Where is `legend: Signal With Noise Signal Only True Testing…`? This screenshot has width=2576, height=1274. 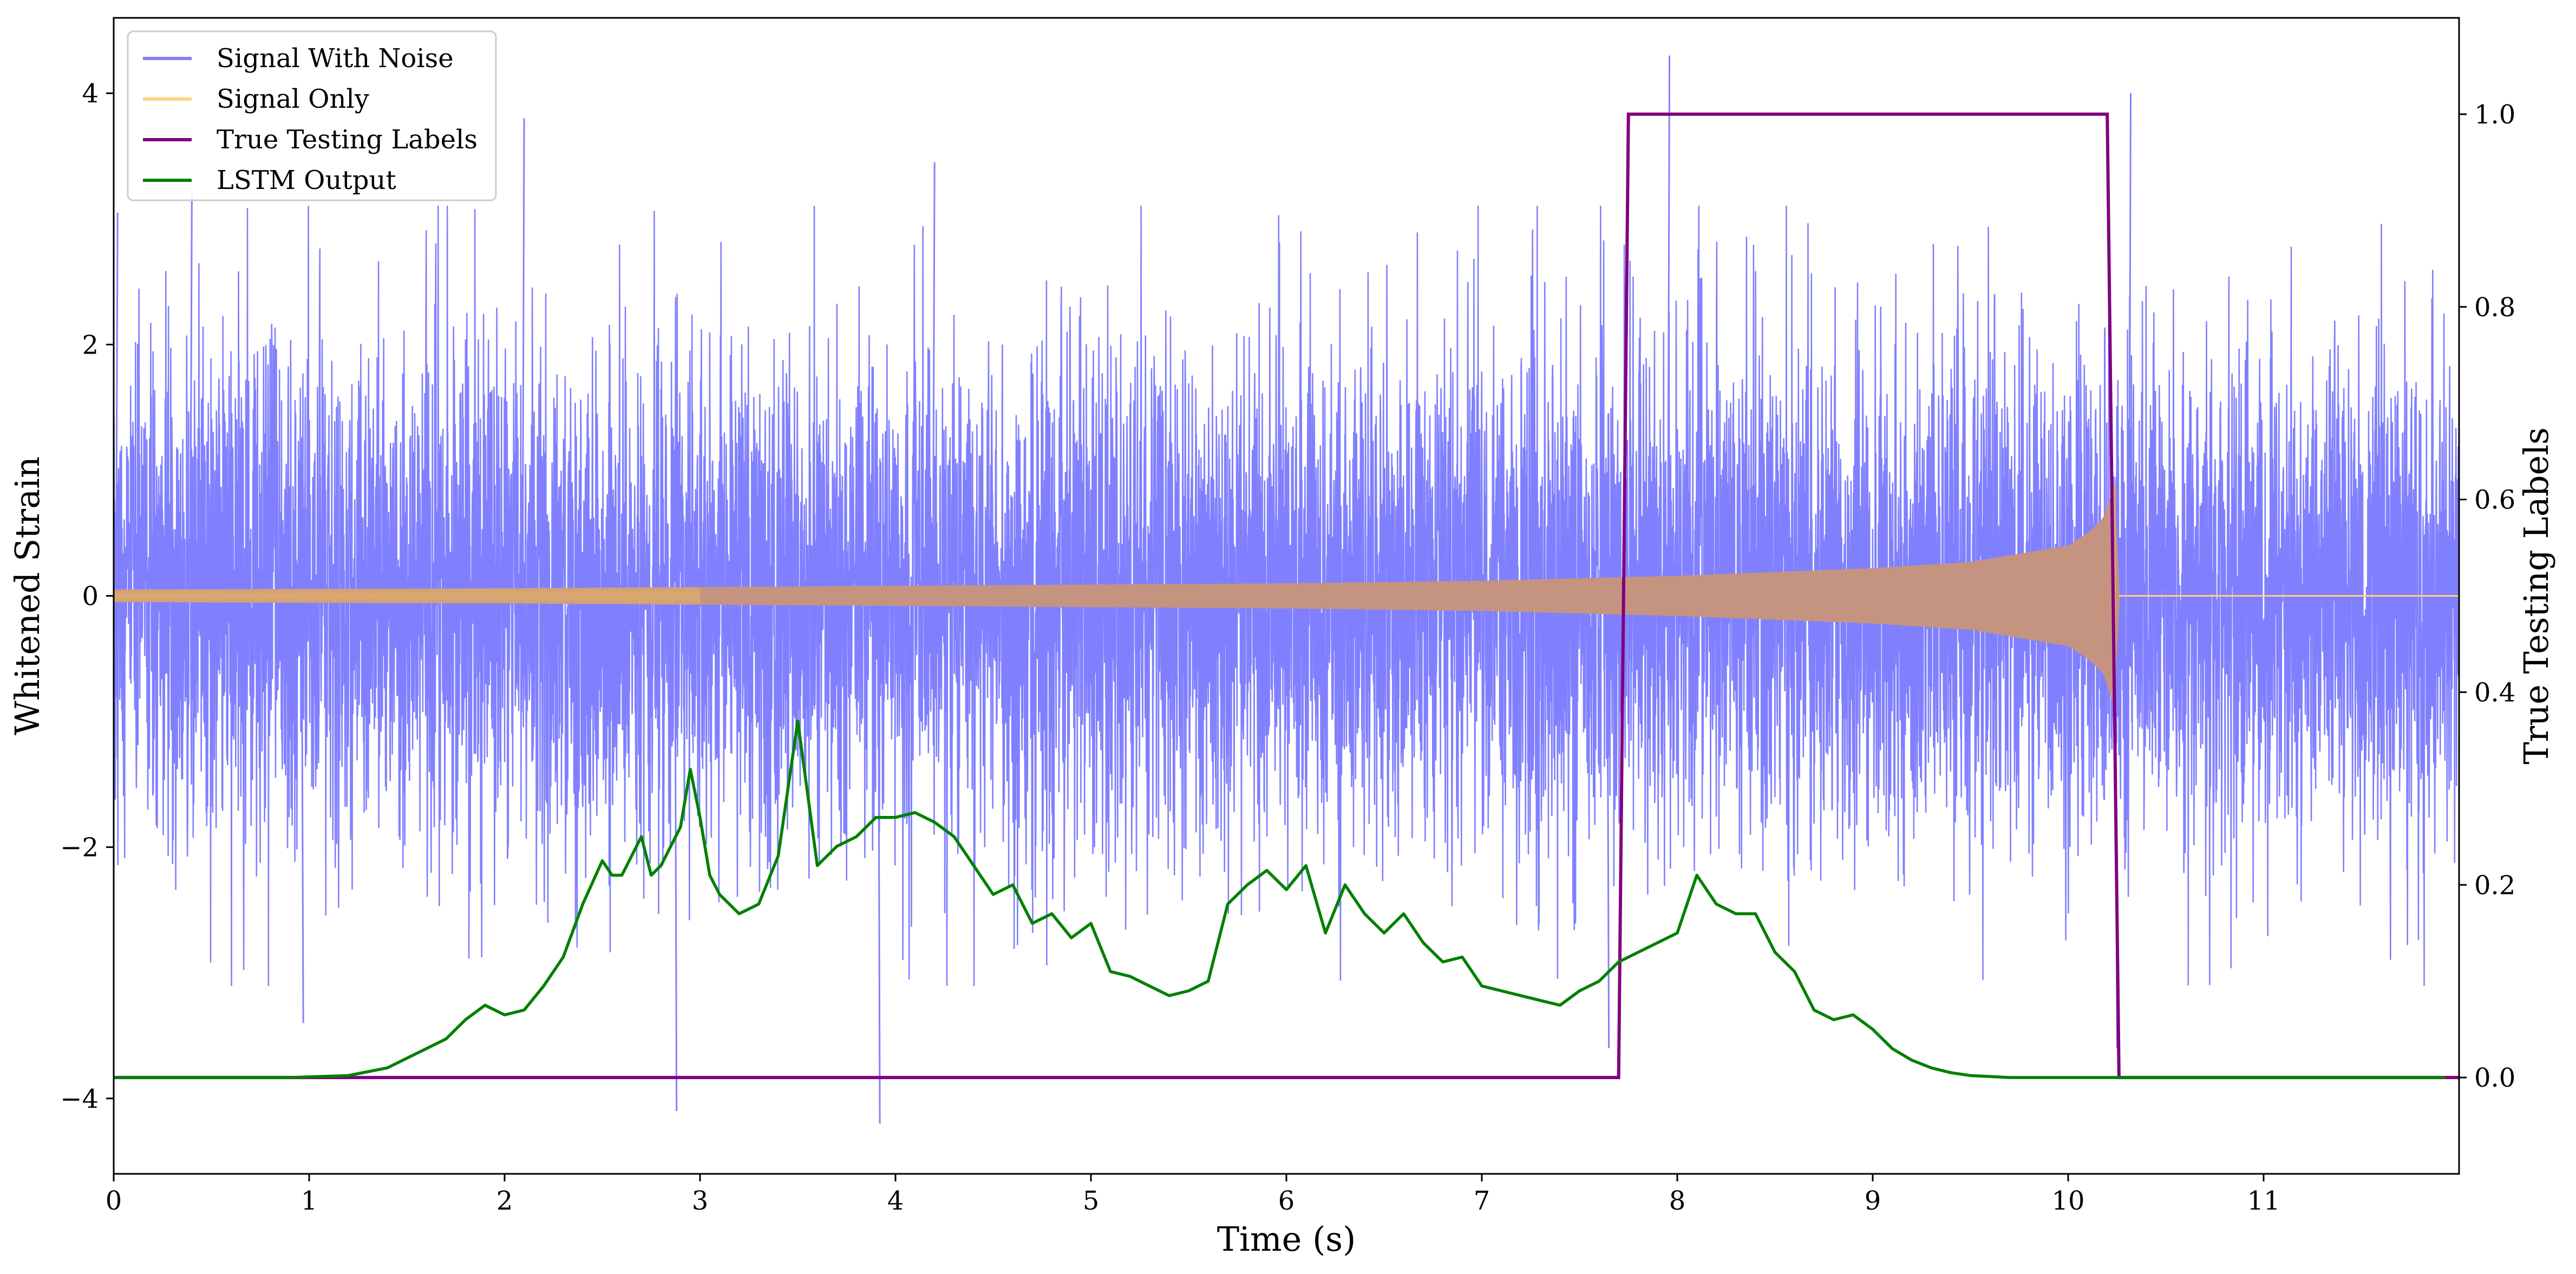 legend: Signal With Noise Signal Only True Testing… is located at coordinates (312, 115).